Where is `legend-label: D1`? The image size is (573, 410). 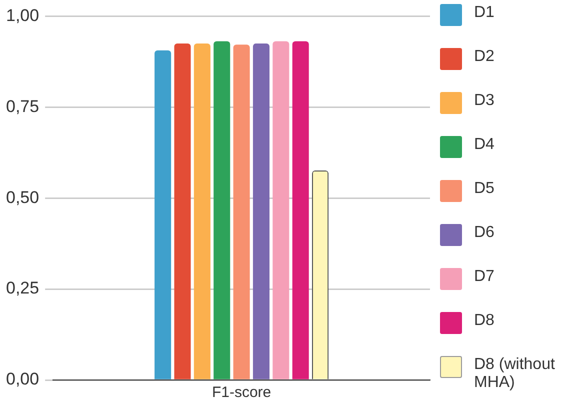
legend-label: D1 is located at coordinates (484, 13).